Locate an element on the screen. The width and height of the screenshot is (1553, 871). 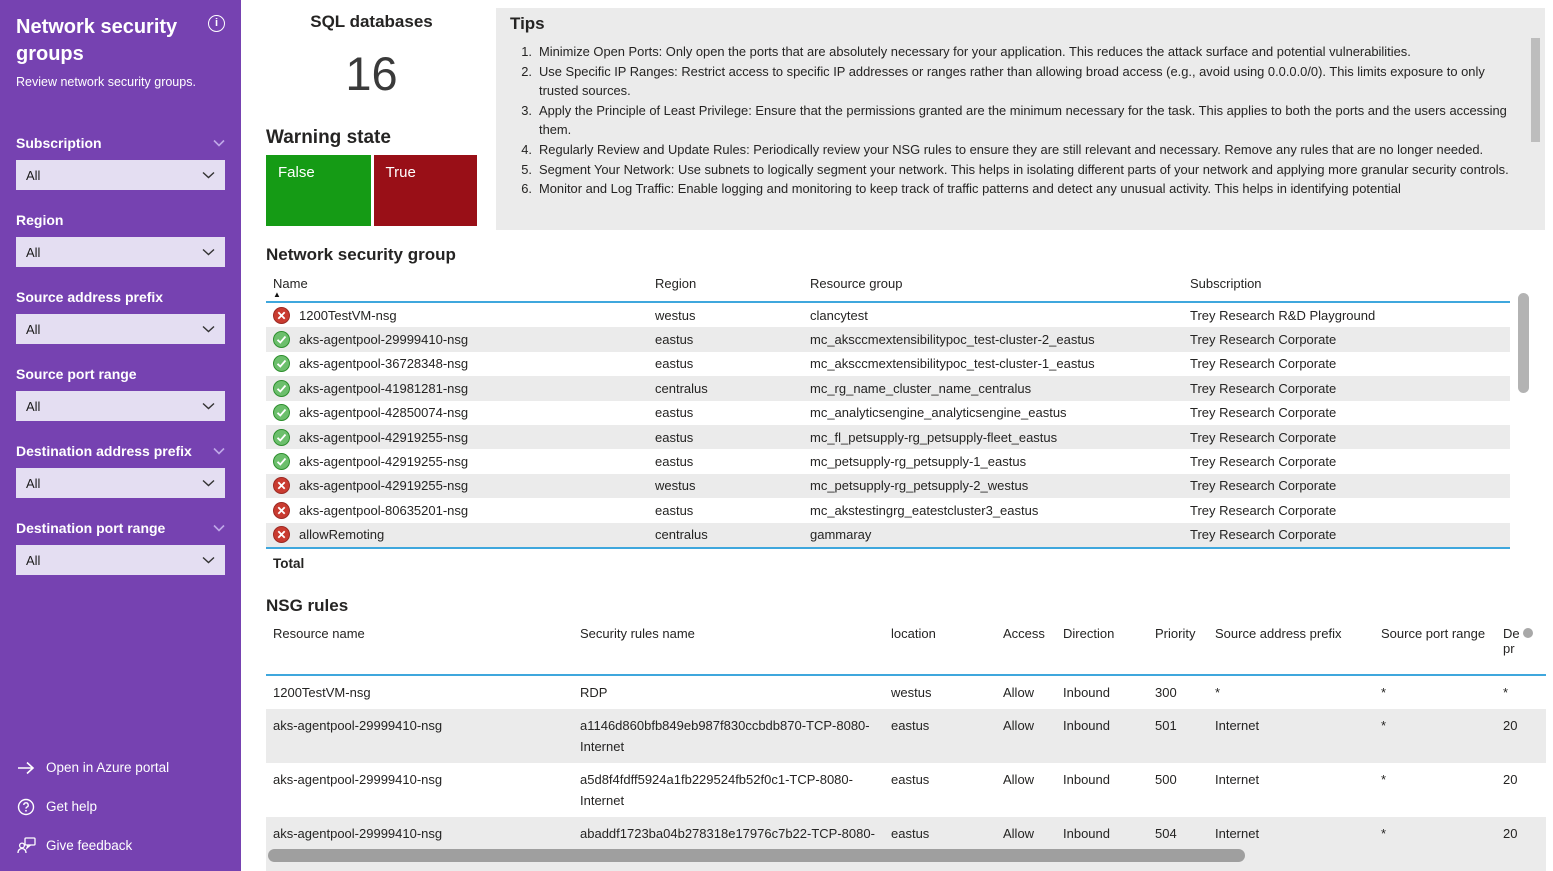
column-header-location: location is located at coordinates (913, 633).